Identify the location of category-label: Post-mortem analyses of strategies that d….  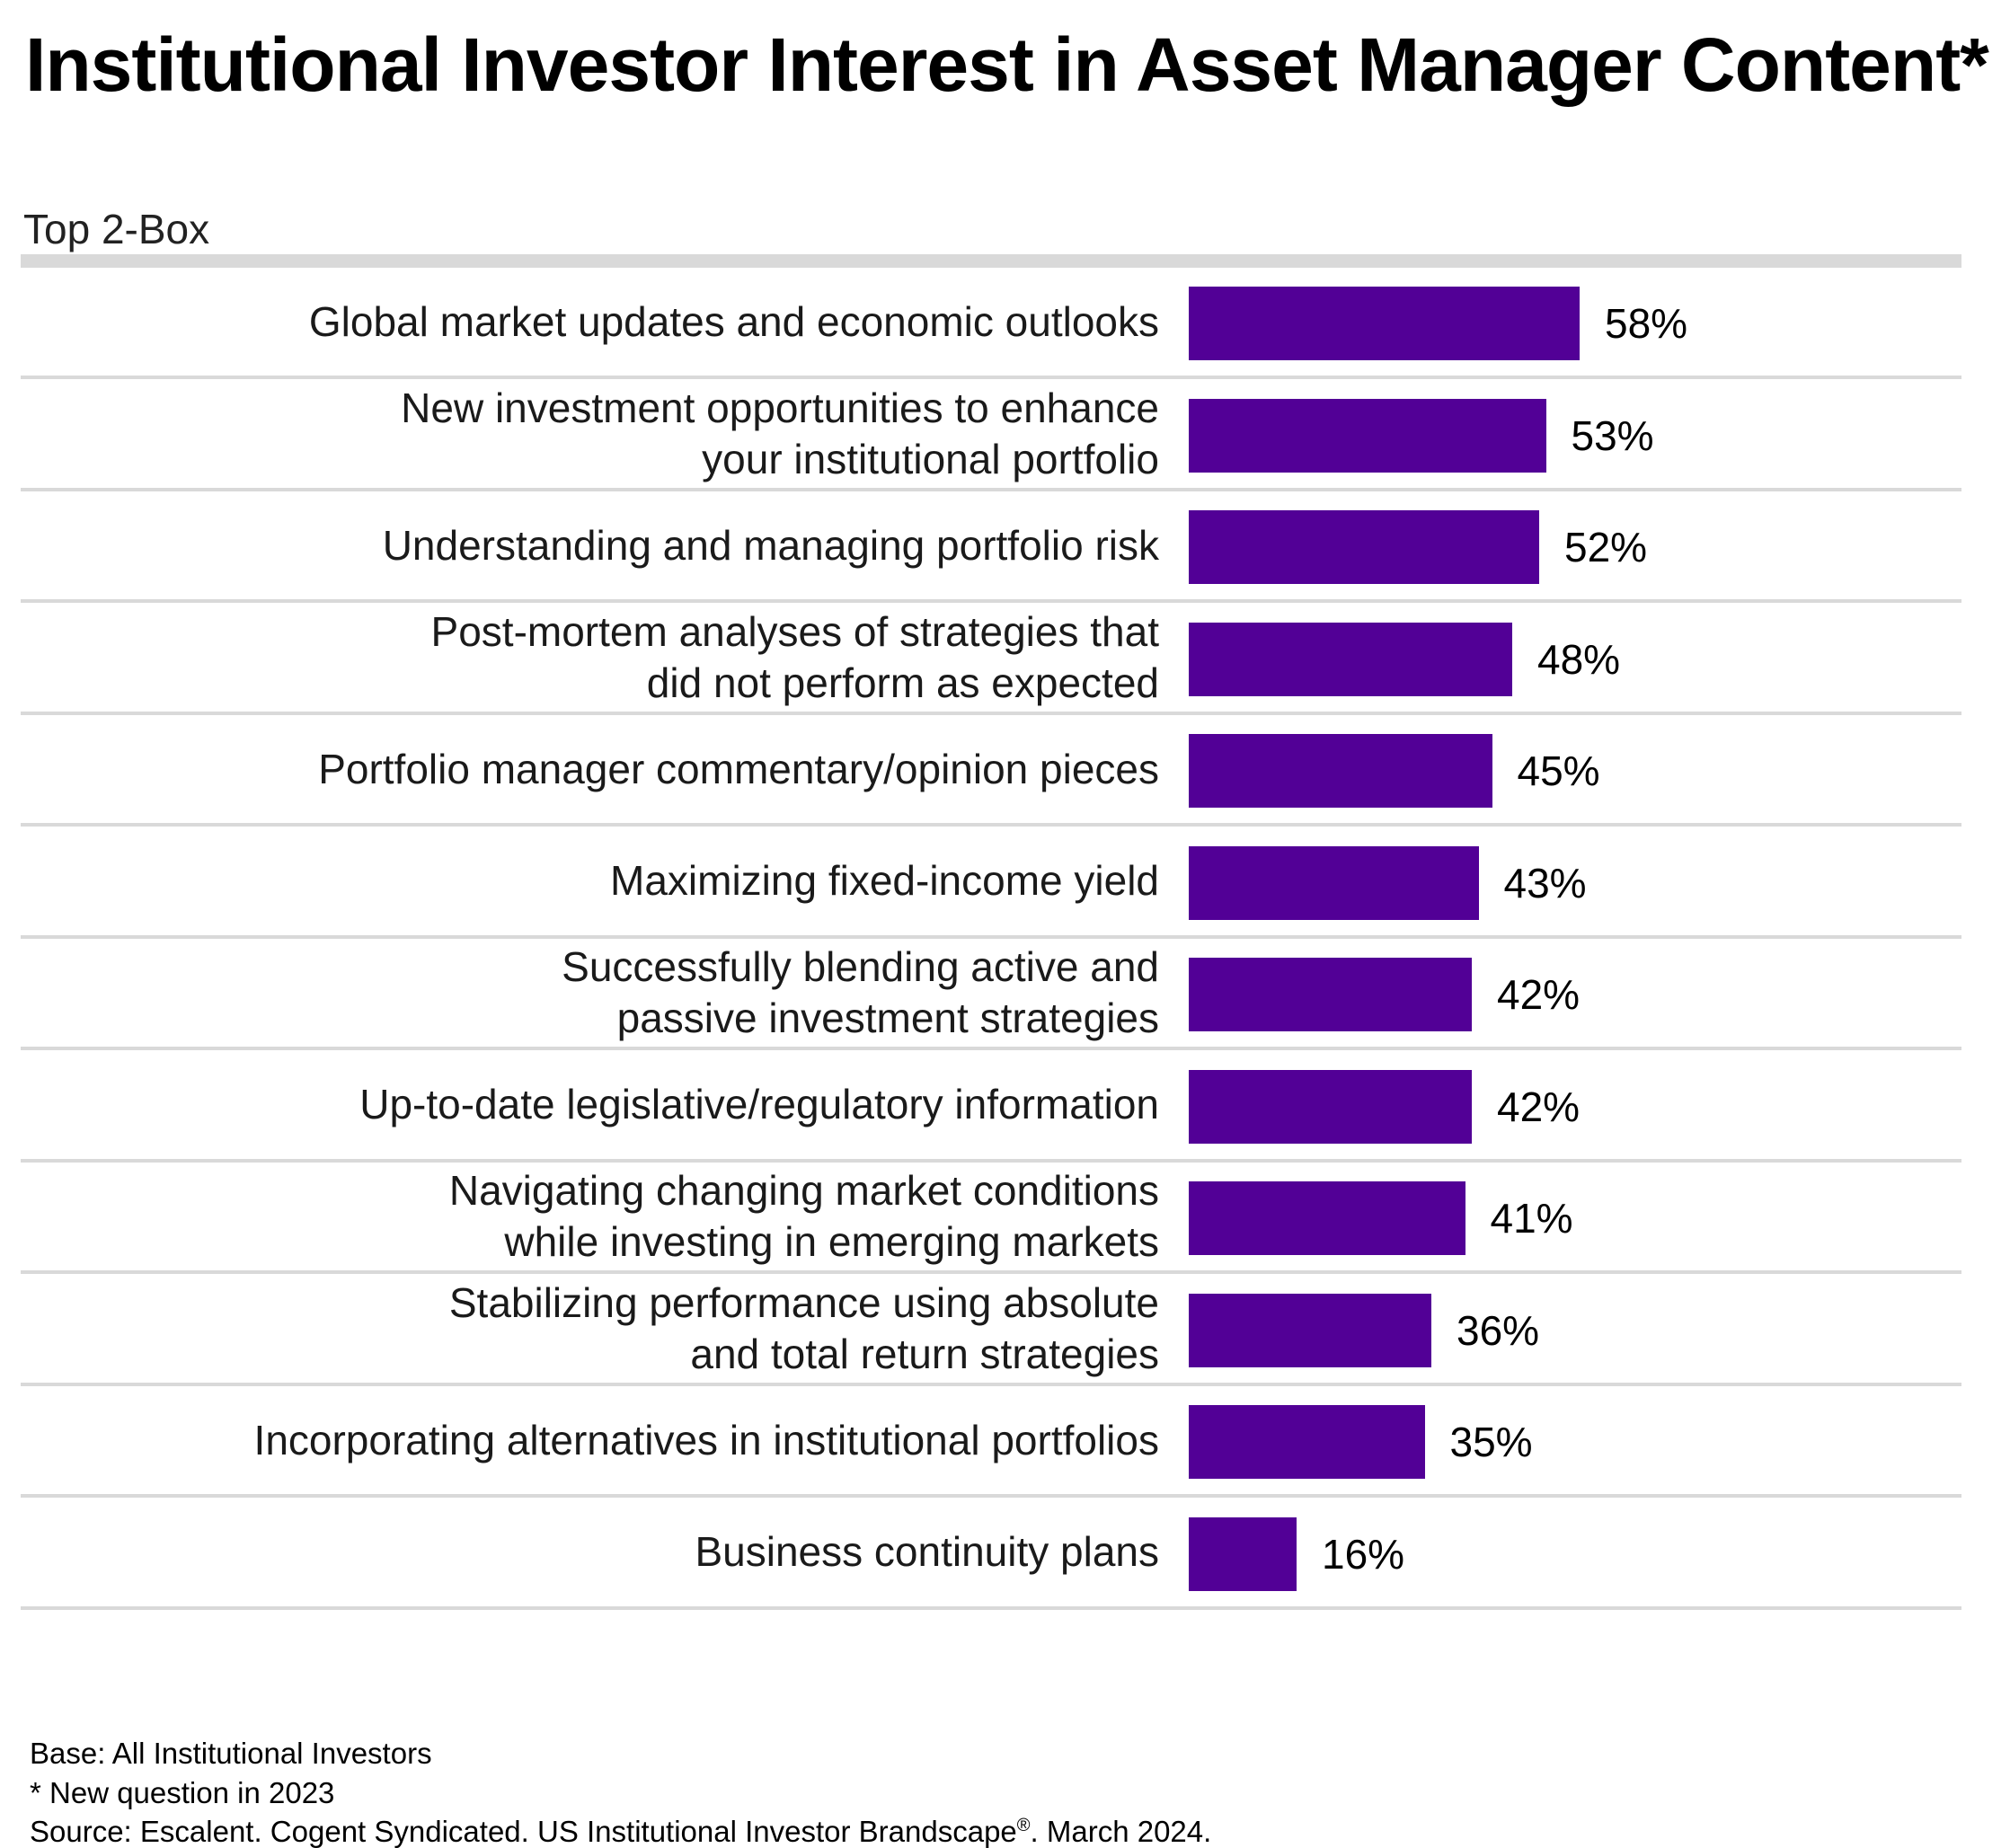
(593, 658).